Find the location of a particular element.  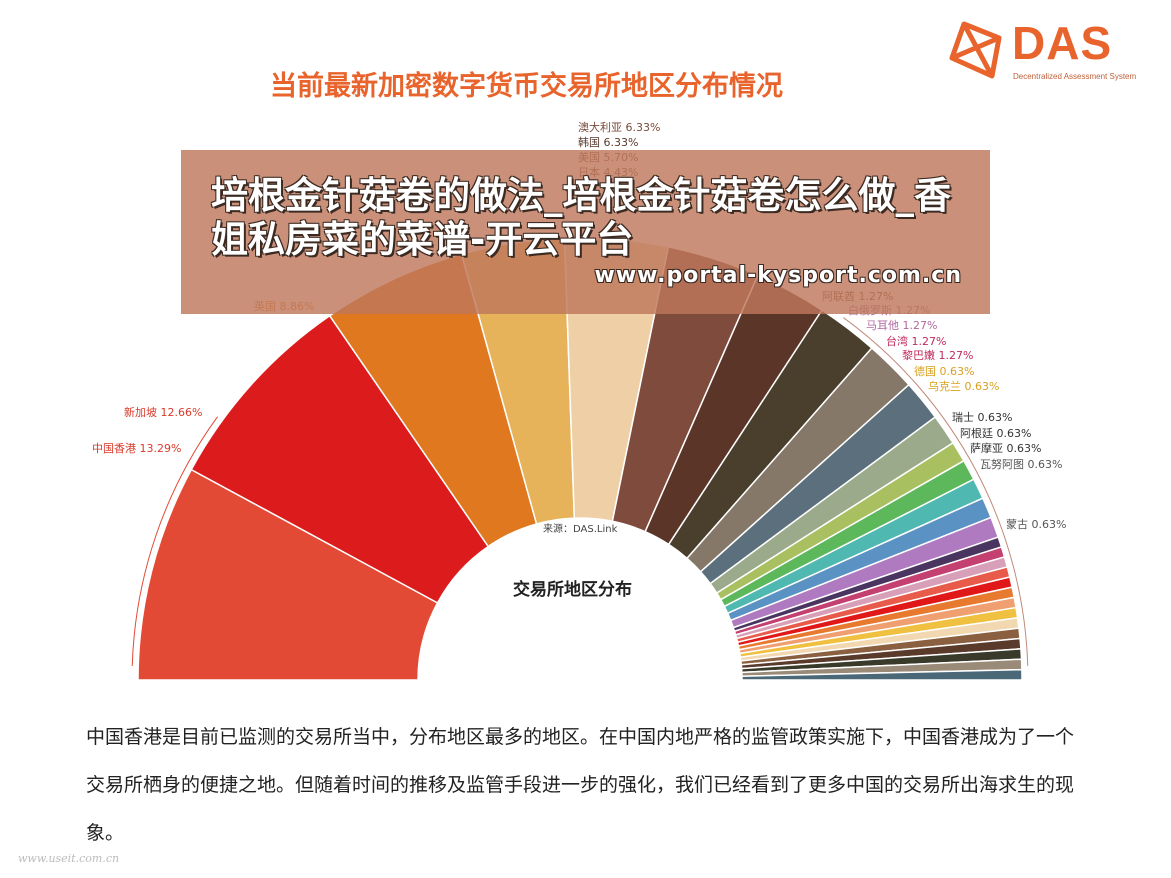

chart-center-title: 交易所地区分布 is located at coordinates (572, 590).